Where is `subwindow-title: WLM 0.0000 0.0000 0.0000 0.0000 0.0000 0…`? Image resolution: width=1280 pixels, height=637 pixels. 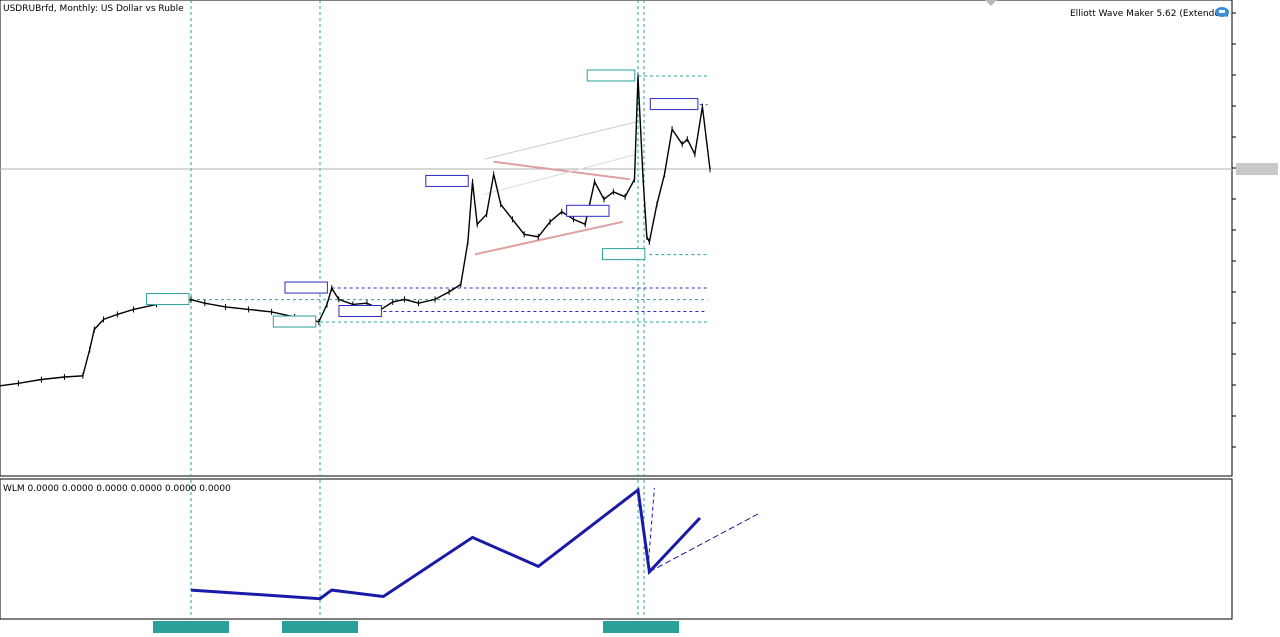
subwindow-title: WLM 0.0000 0.0000 0.0000 0.0000 0.0000 0… is located at coordinates (117, 489).